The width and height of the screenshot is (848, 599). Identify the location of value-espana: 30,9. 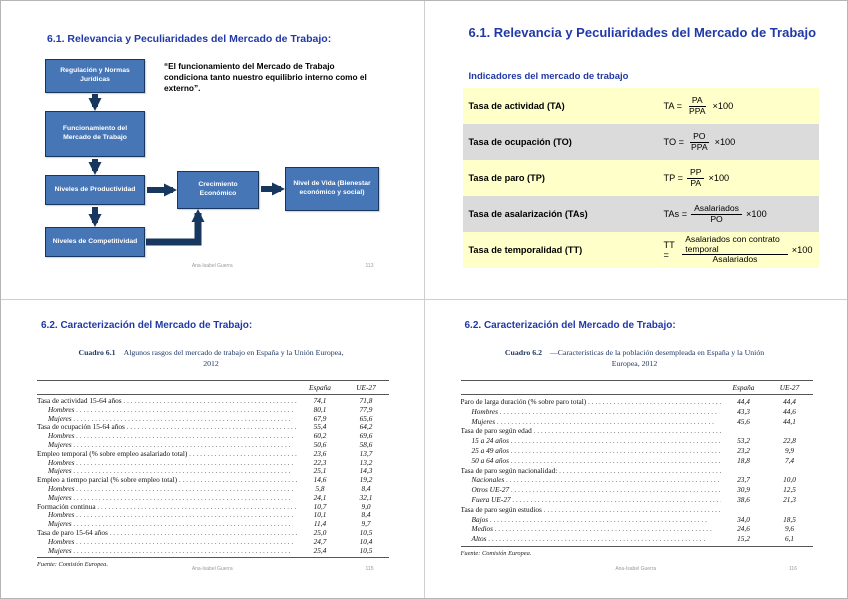
(743, 490).